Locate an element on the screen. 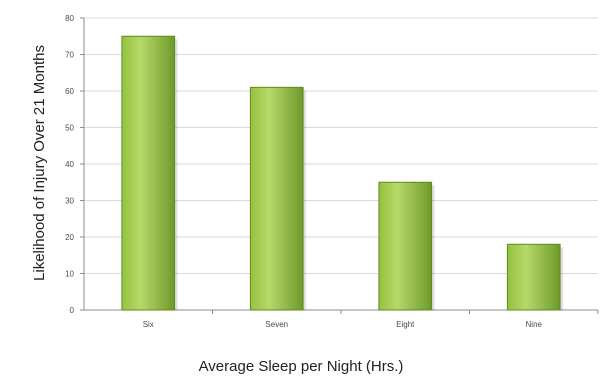  bar-six is located at coordinates (148, 173).